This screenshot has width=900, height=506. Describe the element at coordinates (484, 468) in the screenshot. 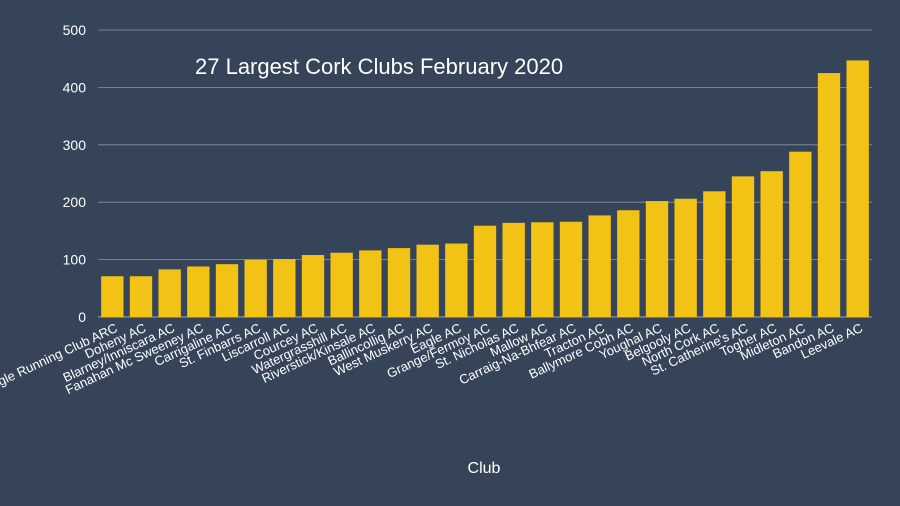

I see `x-axis-title: Club` at that location.